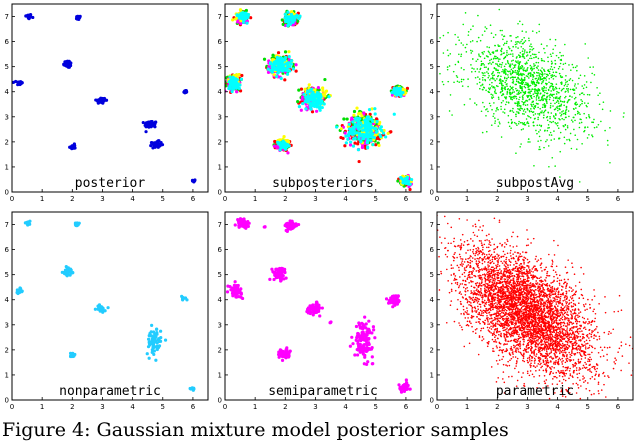  I want to click on x-tick-label: 0, so click(12, 199).